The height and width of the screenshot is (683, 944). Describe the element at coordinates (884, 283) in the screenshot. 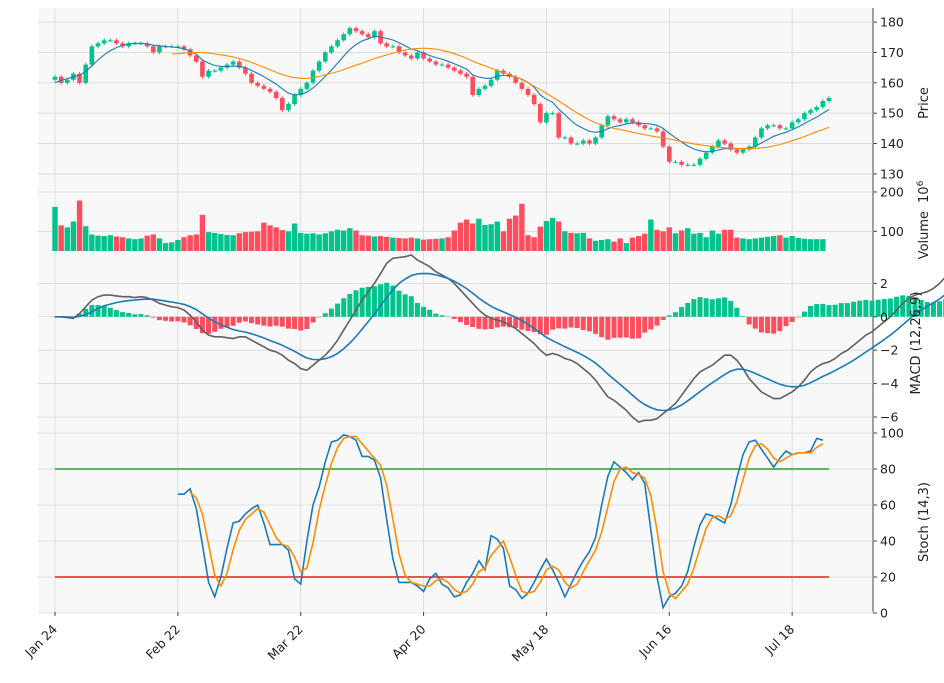

I see `macd-tick-label: 2` at that location.